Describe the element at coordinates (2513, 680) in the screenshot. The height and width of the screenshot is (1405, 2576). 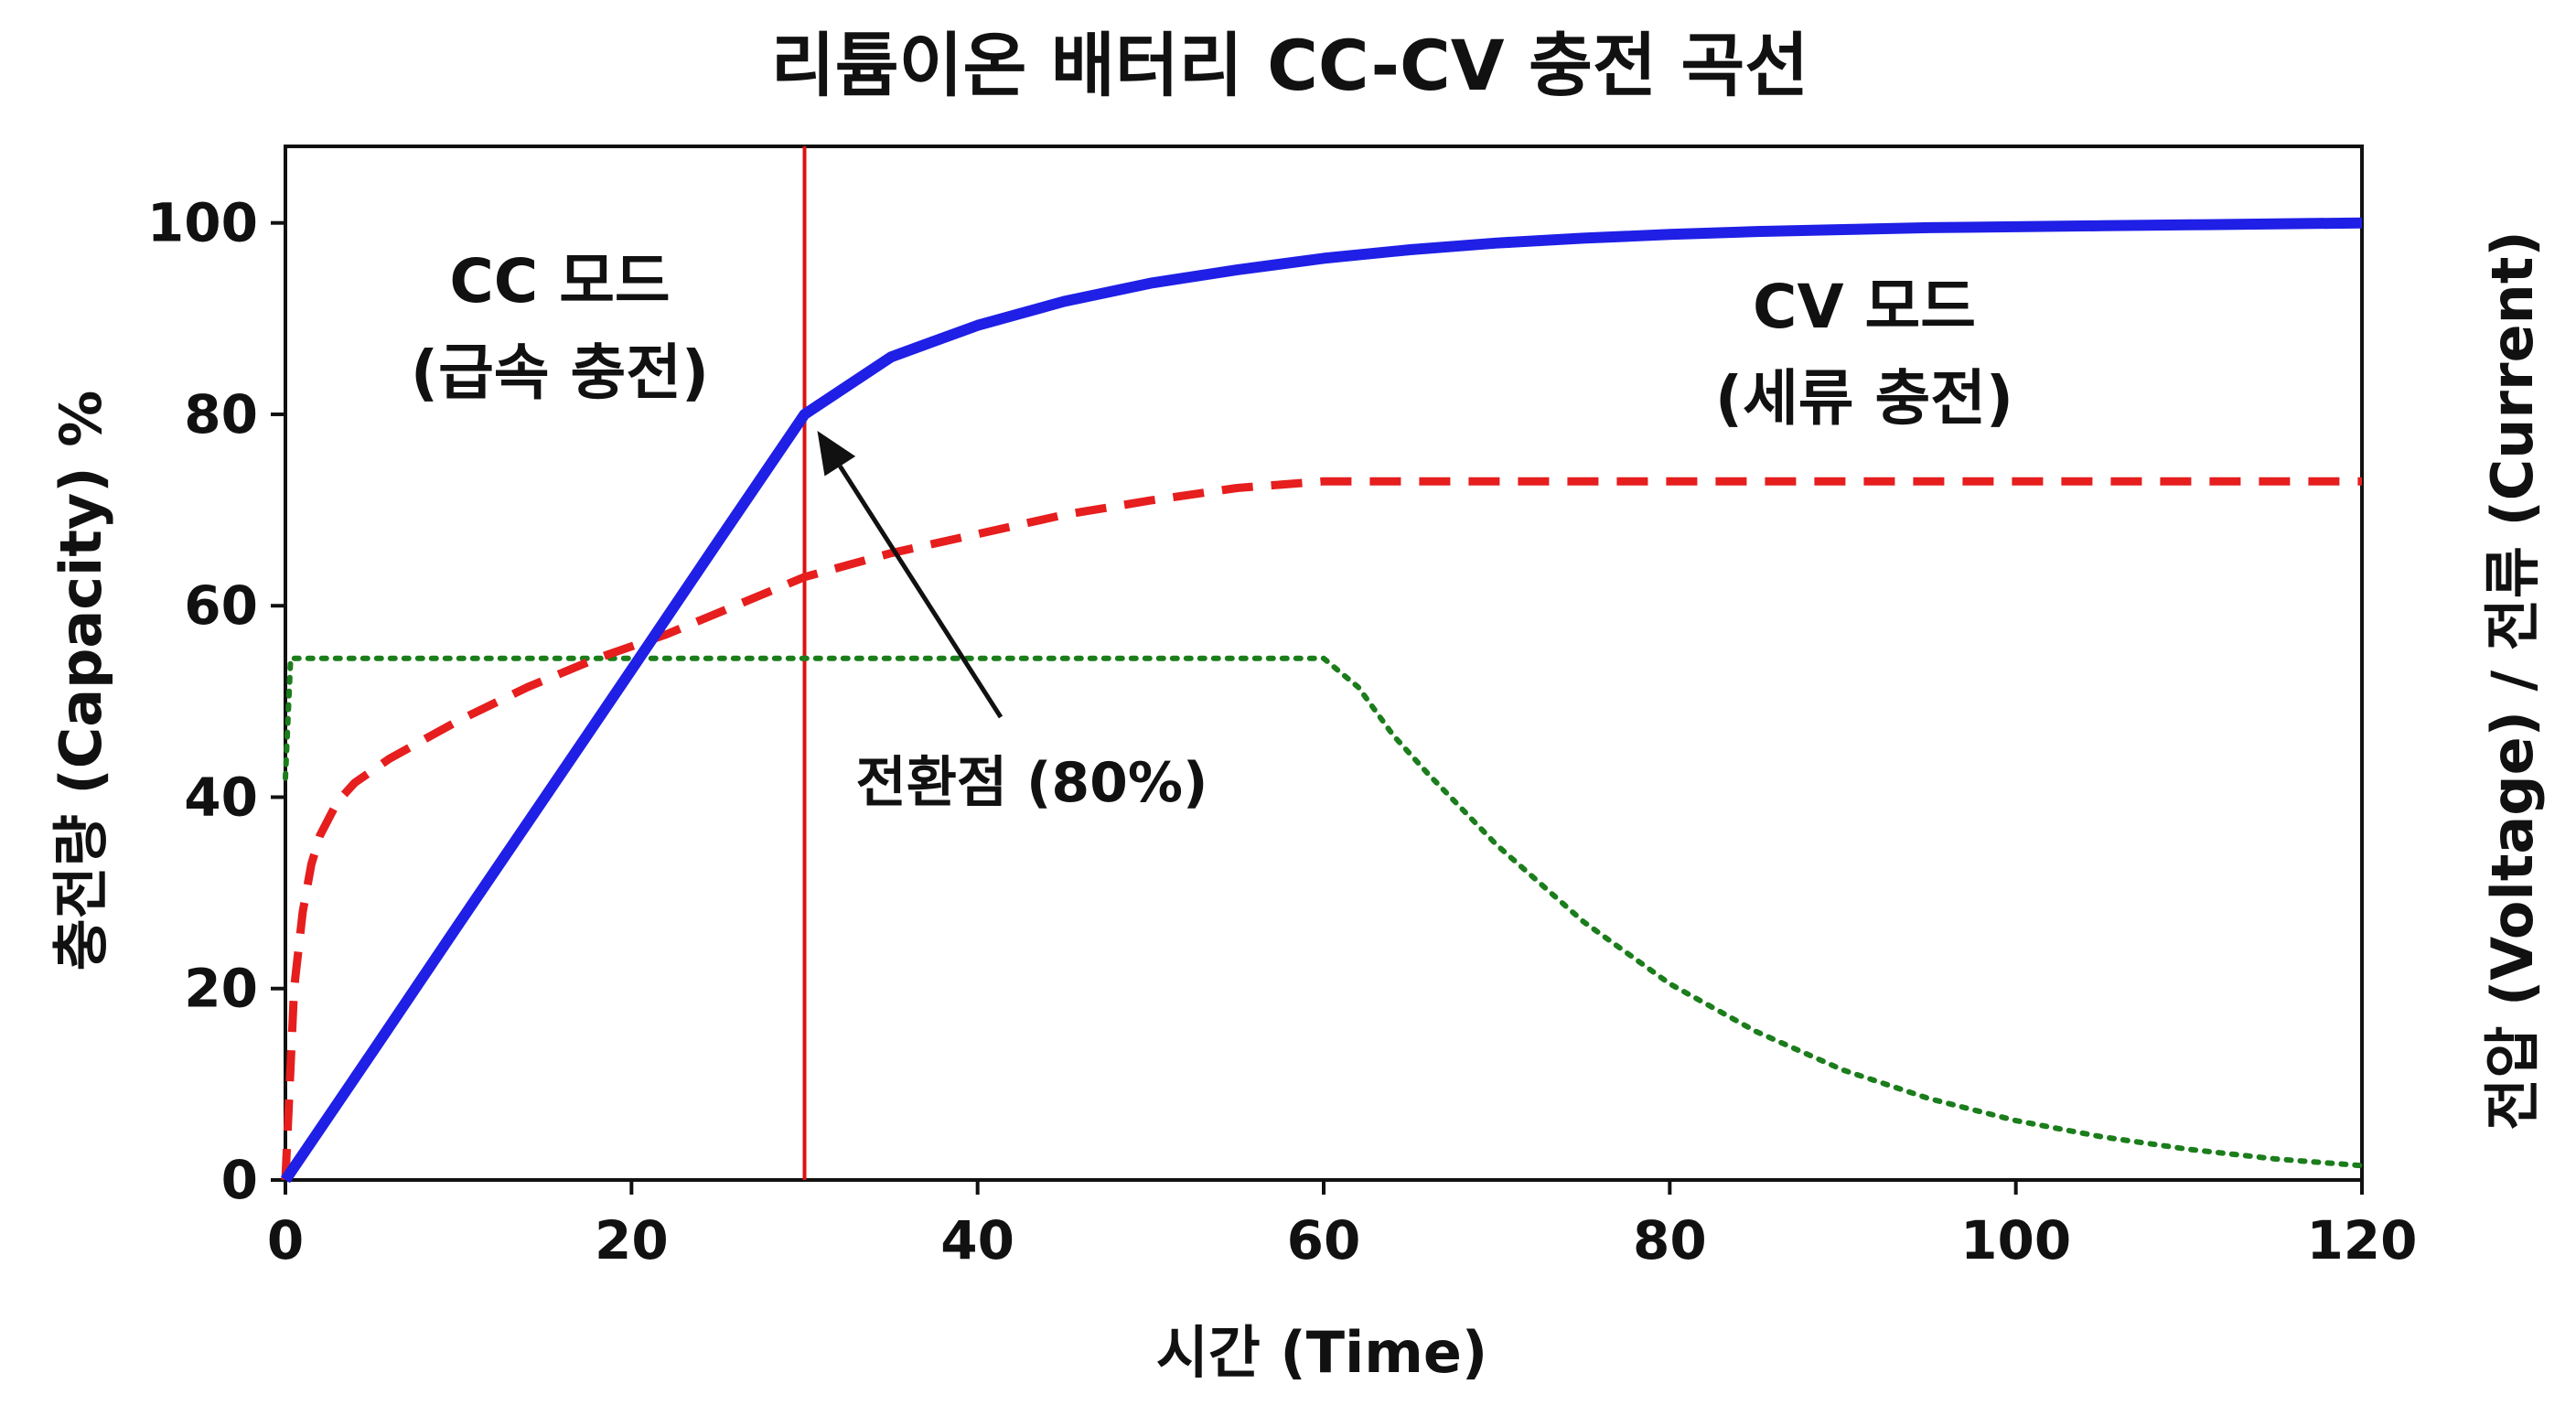
I see `y2-axis-label: 전압 (Voltage) / 전류 (Current)` at that location.